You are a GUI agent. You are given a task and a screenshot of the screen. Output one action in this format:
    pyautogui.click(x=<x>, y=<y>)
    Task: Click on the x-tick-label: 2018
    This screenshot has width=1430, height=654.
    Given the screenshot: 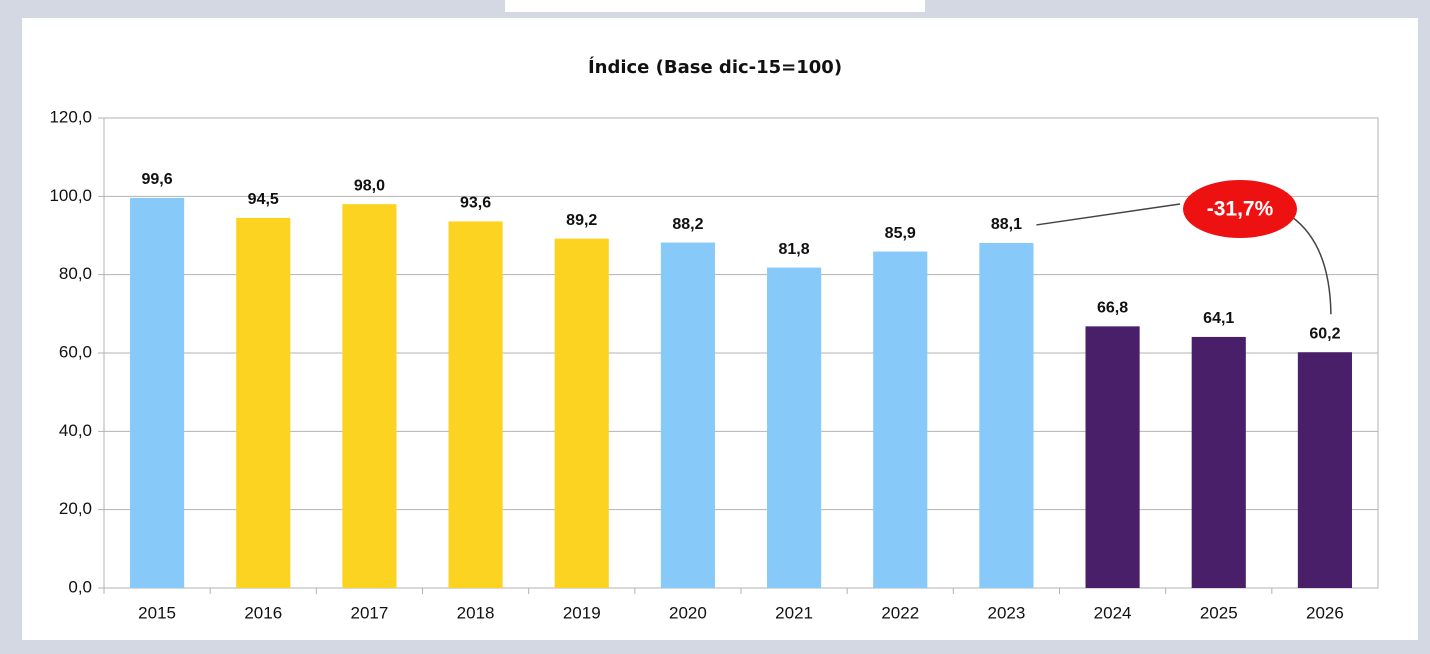 What is the action you would take?
    pyautogui.click(x=476, y=612)
    